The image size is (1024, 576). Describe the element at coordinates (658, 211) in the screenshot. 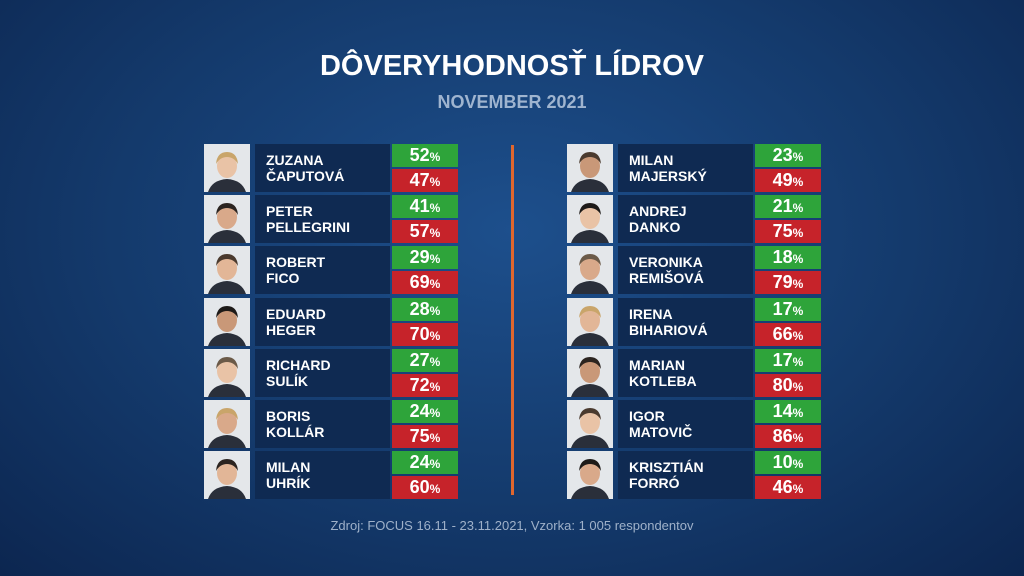

I see `first-name: ANDREJ` at that location.